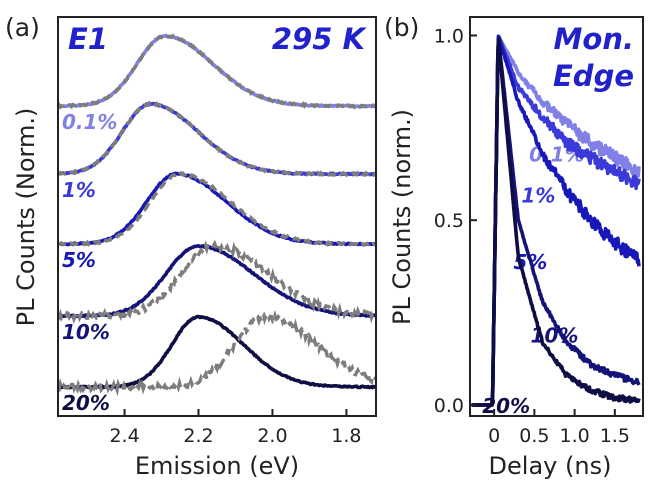 The image size is (650, 484). I want to click on y-tick-label: 1.0, so click(449, 36).